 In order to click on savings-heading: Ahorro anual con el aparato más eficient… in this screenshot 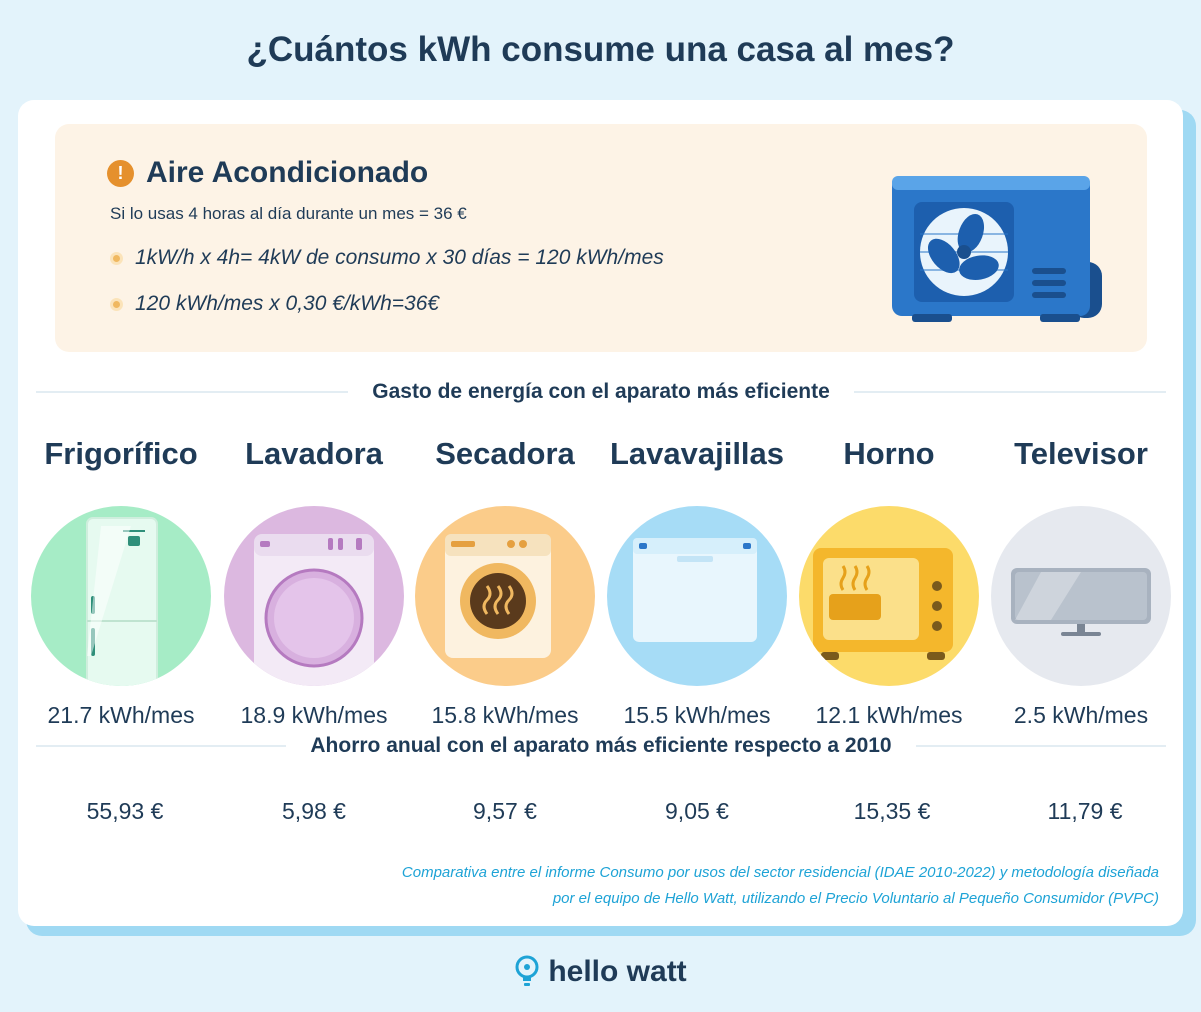, I will do `click(601, 745)`.